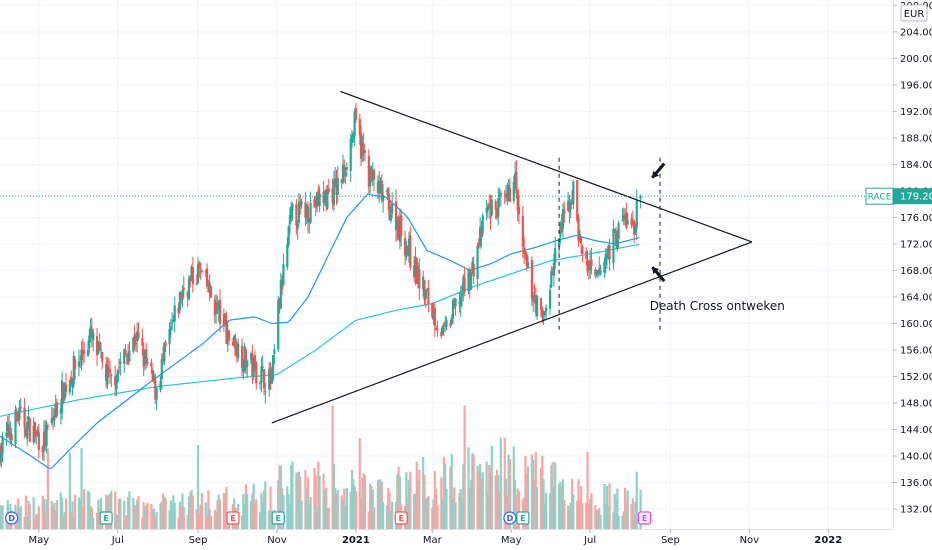  Describe the element at coordinates (916, 297) in the screenshot. I see `price-tick-label: 164.00` at that location.